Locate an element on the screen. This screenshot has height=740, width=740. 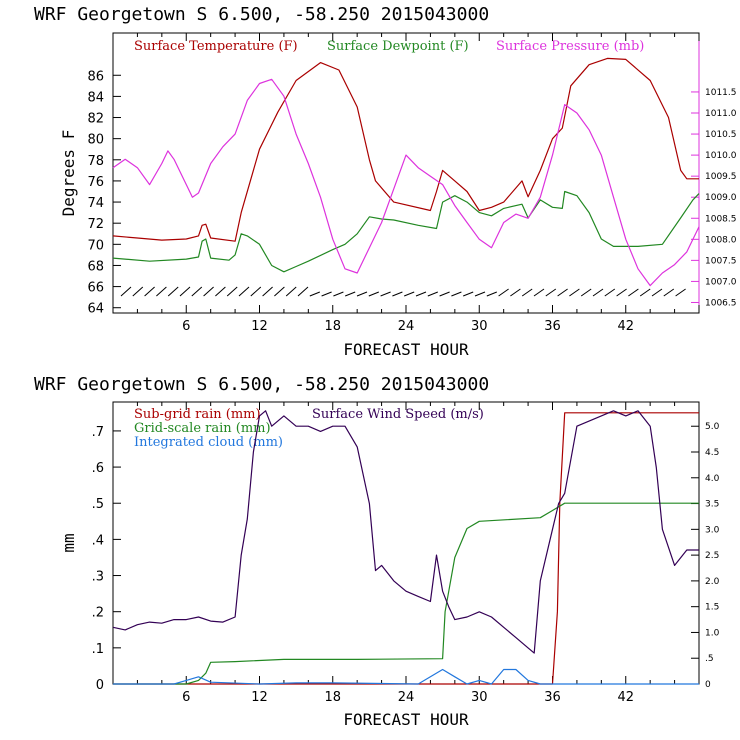
y-tick-label: 72 is located at coordinates (95, 224).